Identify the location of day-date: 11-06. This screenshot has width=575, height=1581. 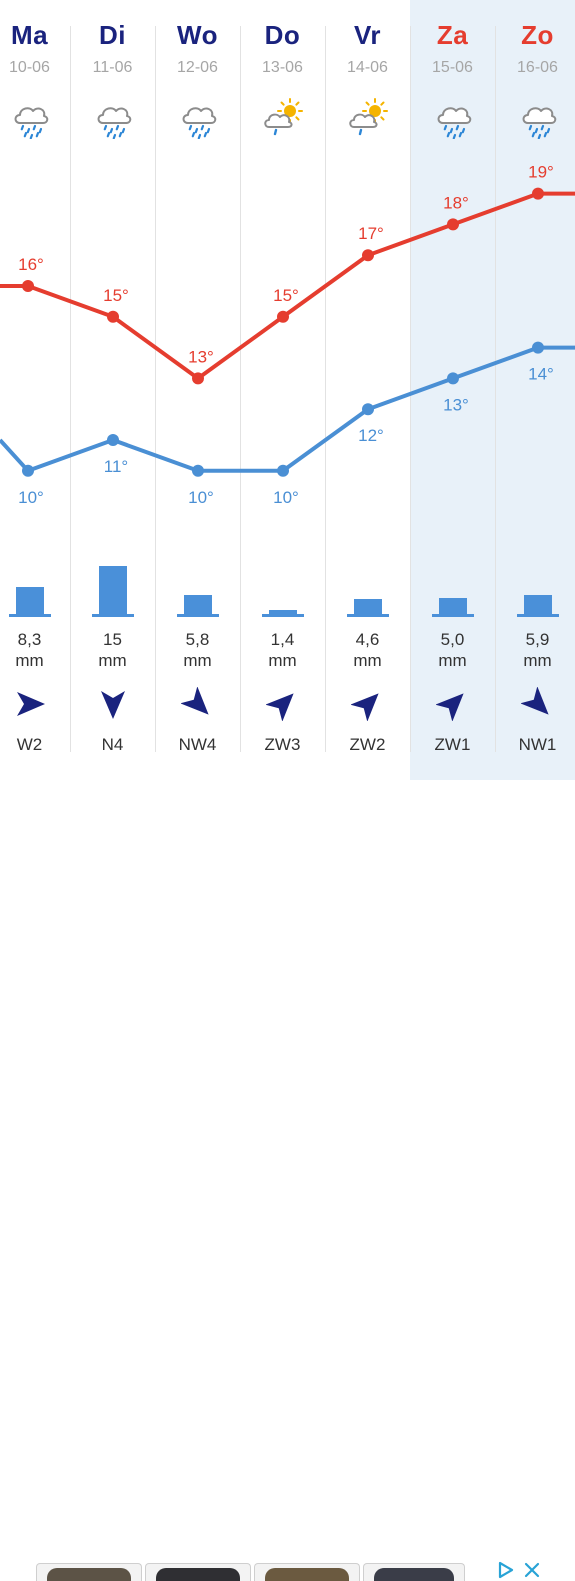
(112, 67).